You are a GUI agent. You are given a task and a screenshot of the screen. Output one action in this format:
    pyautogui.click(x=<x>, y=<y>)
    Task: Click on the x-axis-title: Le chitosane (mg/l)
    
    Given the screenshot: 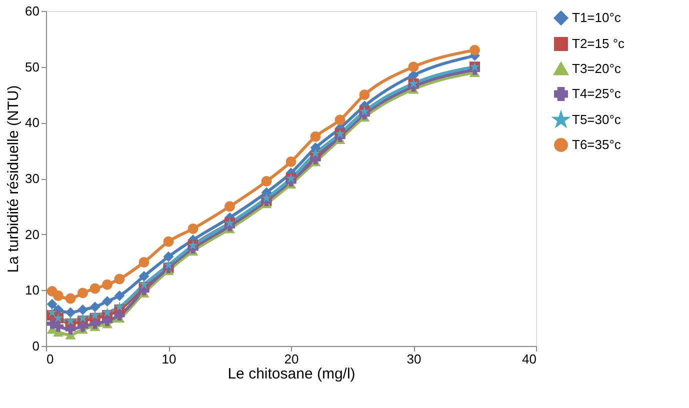 What is the action you would take?
    pyautogui.click(x=292, y=374)
    